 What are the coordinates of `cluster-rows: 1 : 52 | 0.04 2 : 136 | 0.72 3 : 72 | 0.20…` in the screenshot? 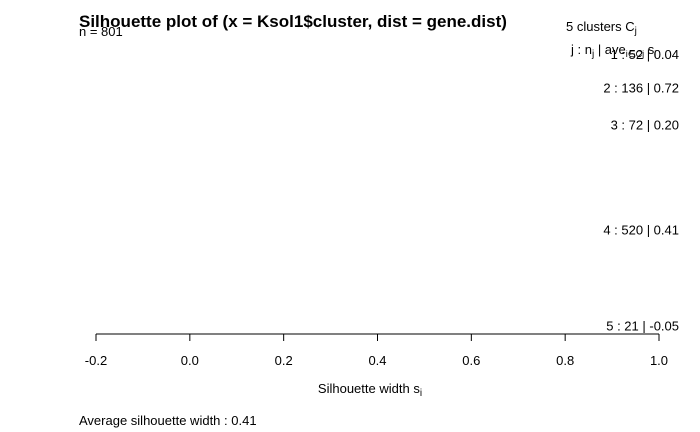 It's located at (641, 190).